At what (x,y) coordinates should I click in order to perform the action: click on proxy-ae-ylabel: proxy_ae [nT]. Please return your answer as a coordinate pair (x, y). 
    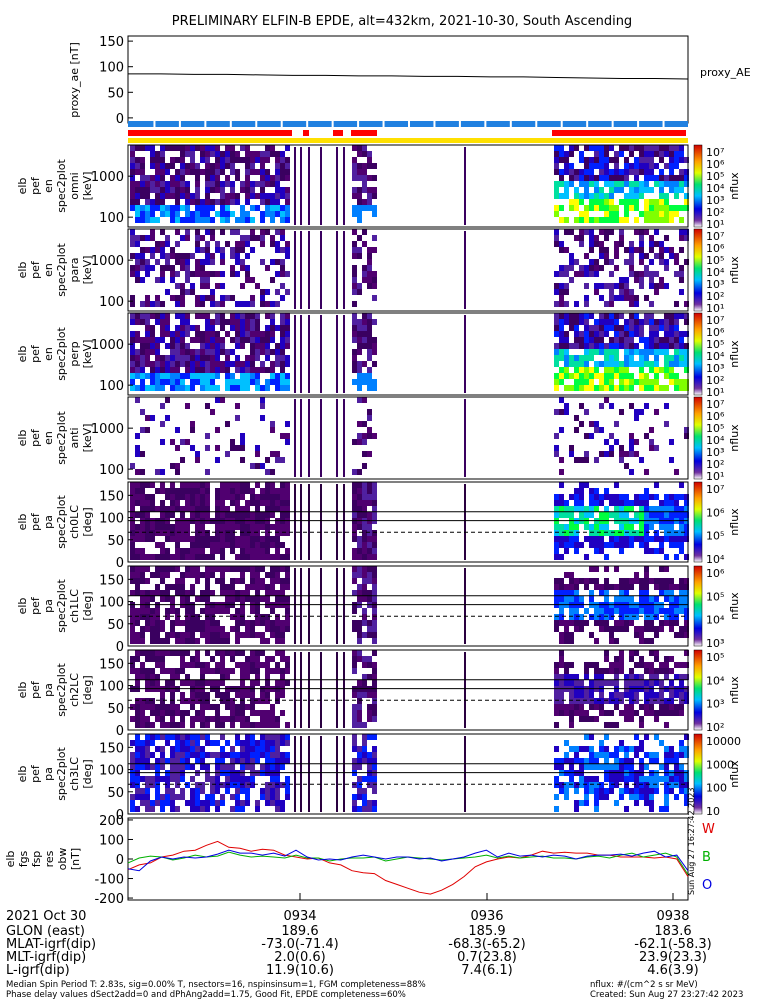
    Looking at the image, I should click on (74, 79).